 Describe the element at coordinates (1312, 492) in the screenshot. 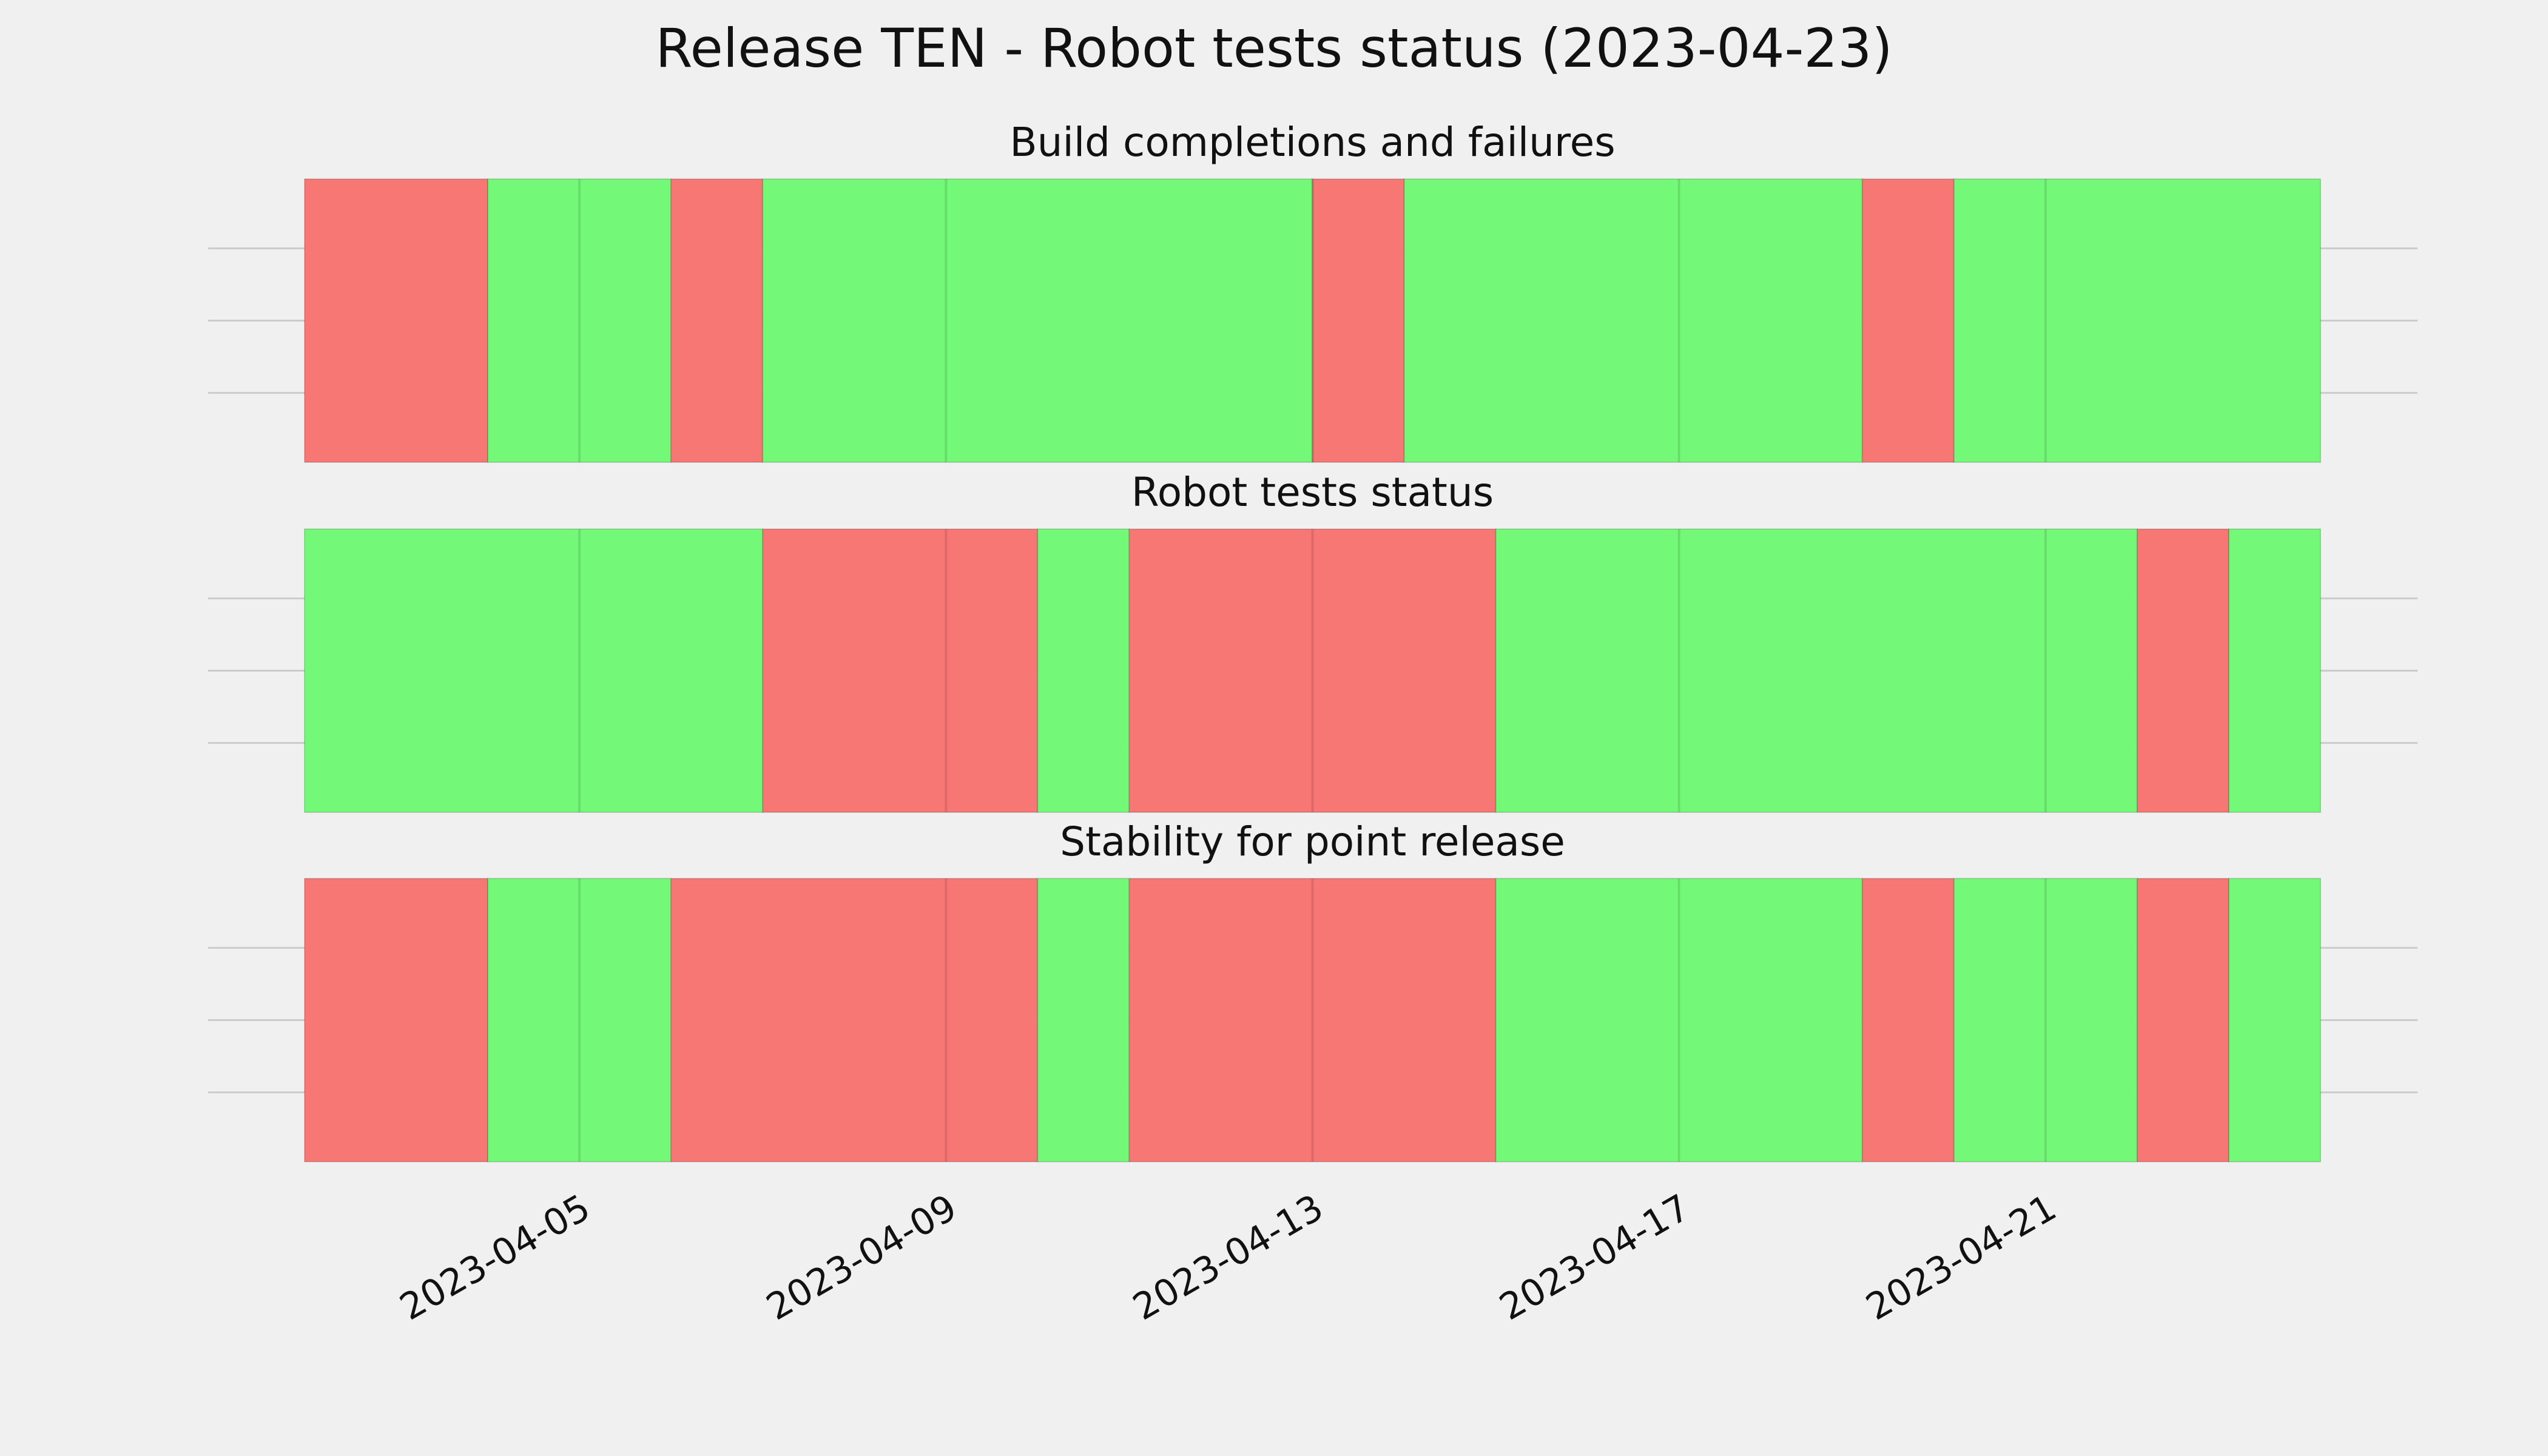

I see `panel-title: Robot tests status` at that location.